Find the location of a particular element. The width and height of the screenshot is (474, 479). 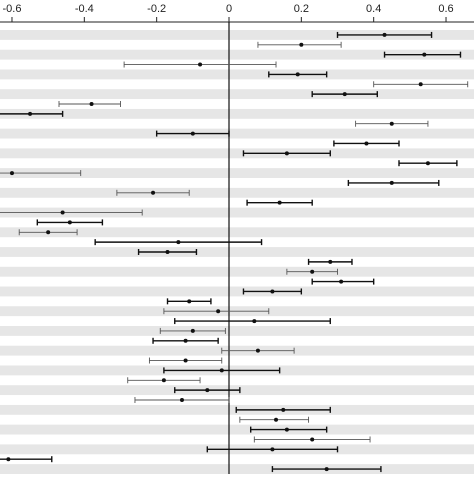

x-axis: -0.6 -0.4 -0.2 0 0.2 0.4 0.6 is located at coordinates (237, 13).